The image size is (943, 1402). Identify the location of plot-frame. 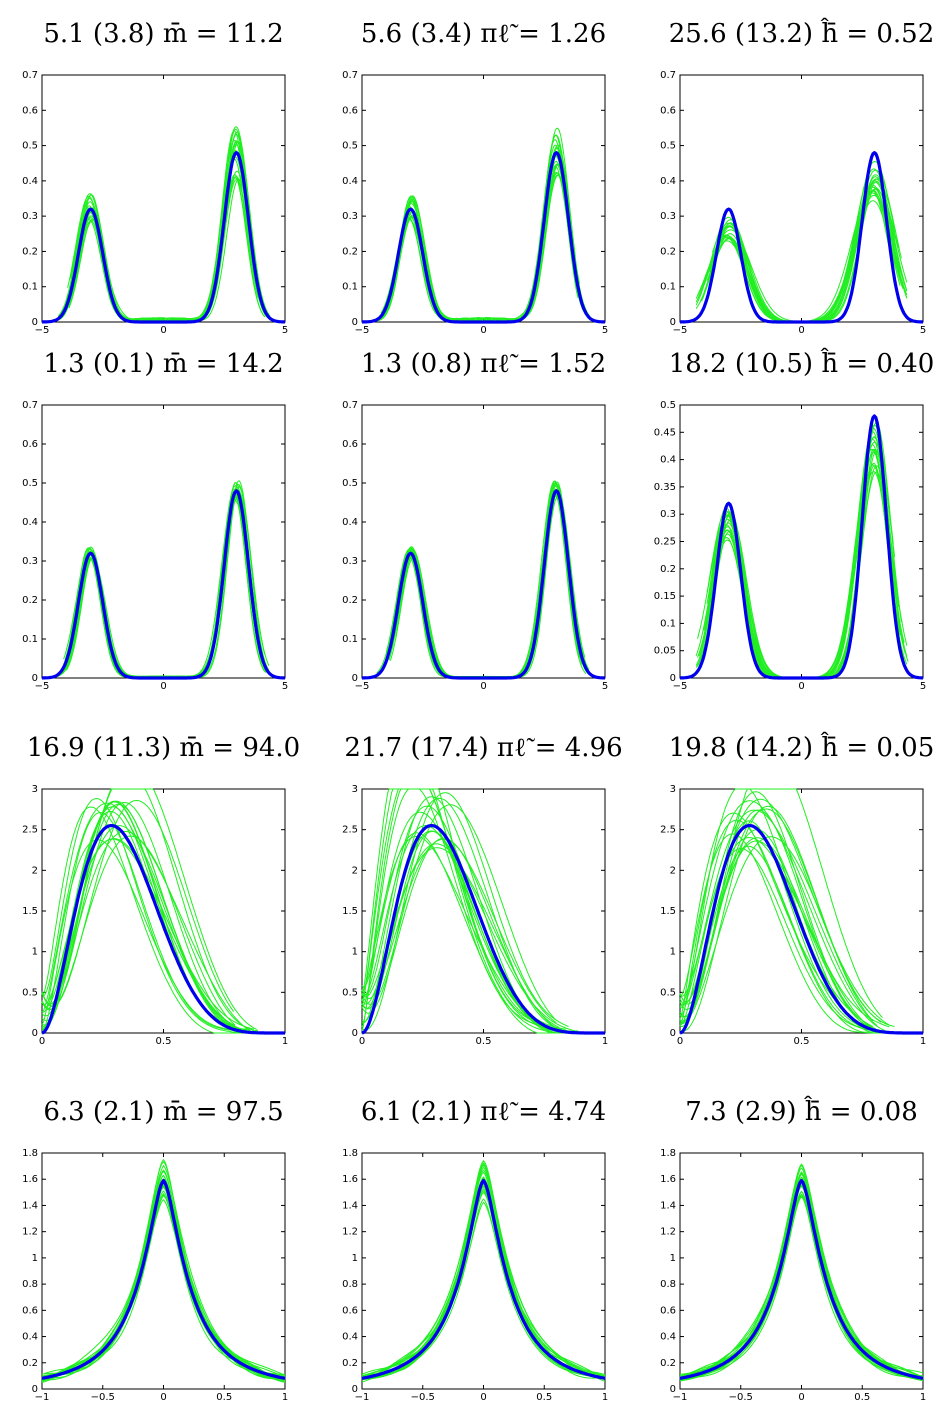
(801, 1271).